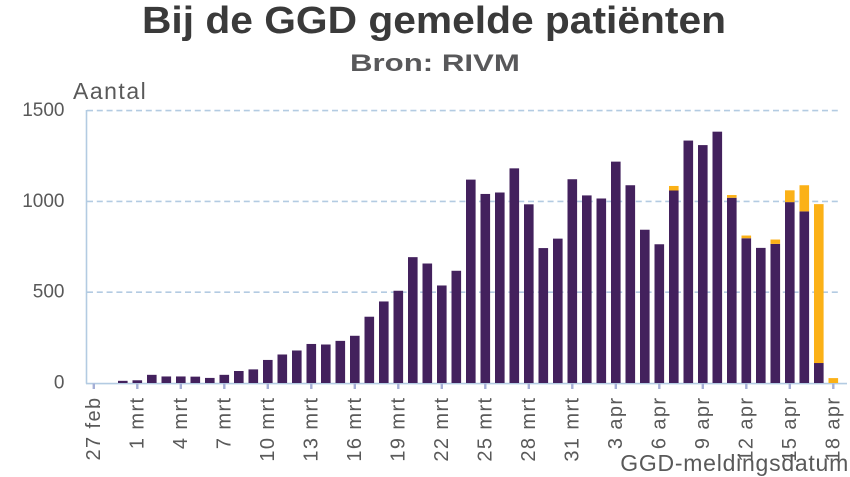 Image resolution: width=850 pixels, height=477 pixels. Describe the element at coordinates (398, 429) in the screenshot. I see `svg-text: 19 mrt` at that location.